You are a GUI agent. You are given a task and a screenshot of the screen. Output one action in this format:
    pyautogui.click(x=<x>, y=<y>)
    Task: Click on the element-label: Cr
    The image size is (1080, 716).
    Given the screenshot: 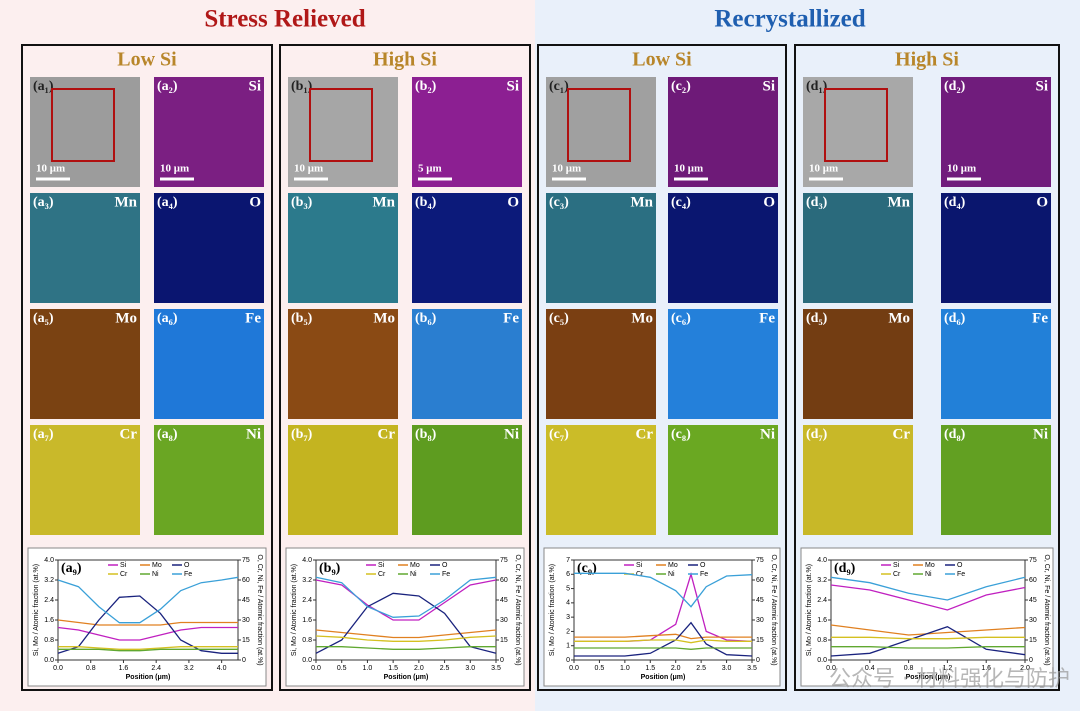 What is the action you would take?
    pyautogui.click(x=645, y=434)
    